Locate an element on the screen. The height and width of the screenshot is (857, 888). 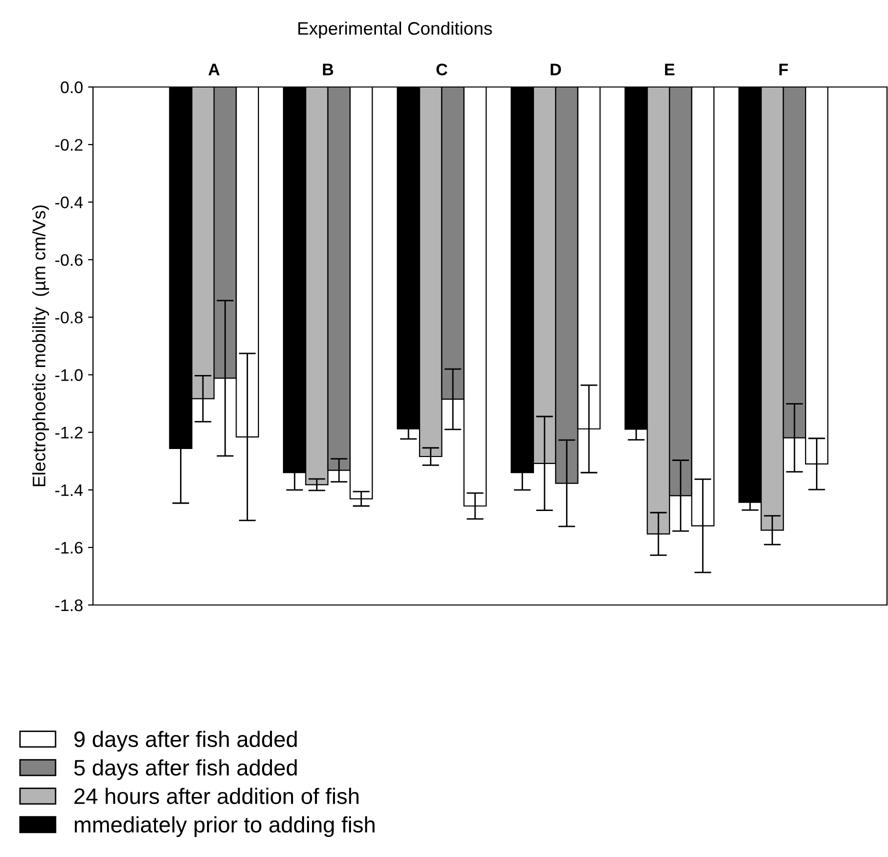
y-axis-title: Electrophoetic mobility (µm cm/Vs) is located at coordinates (41, 345).